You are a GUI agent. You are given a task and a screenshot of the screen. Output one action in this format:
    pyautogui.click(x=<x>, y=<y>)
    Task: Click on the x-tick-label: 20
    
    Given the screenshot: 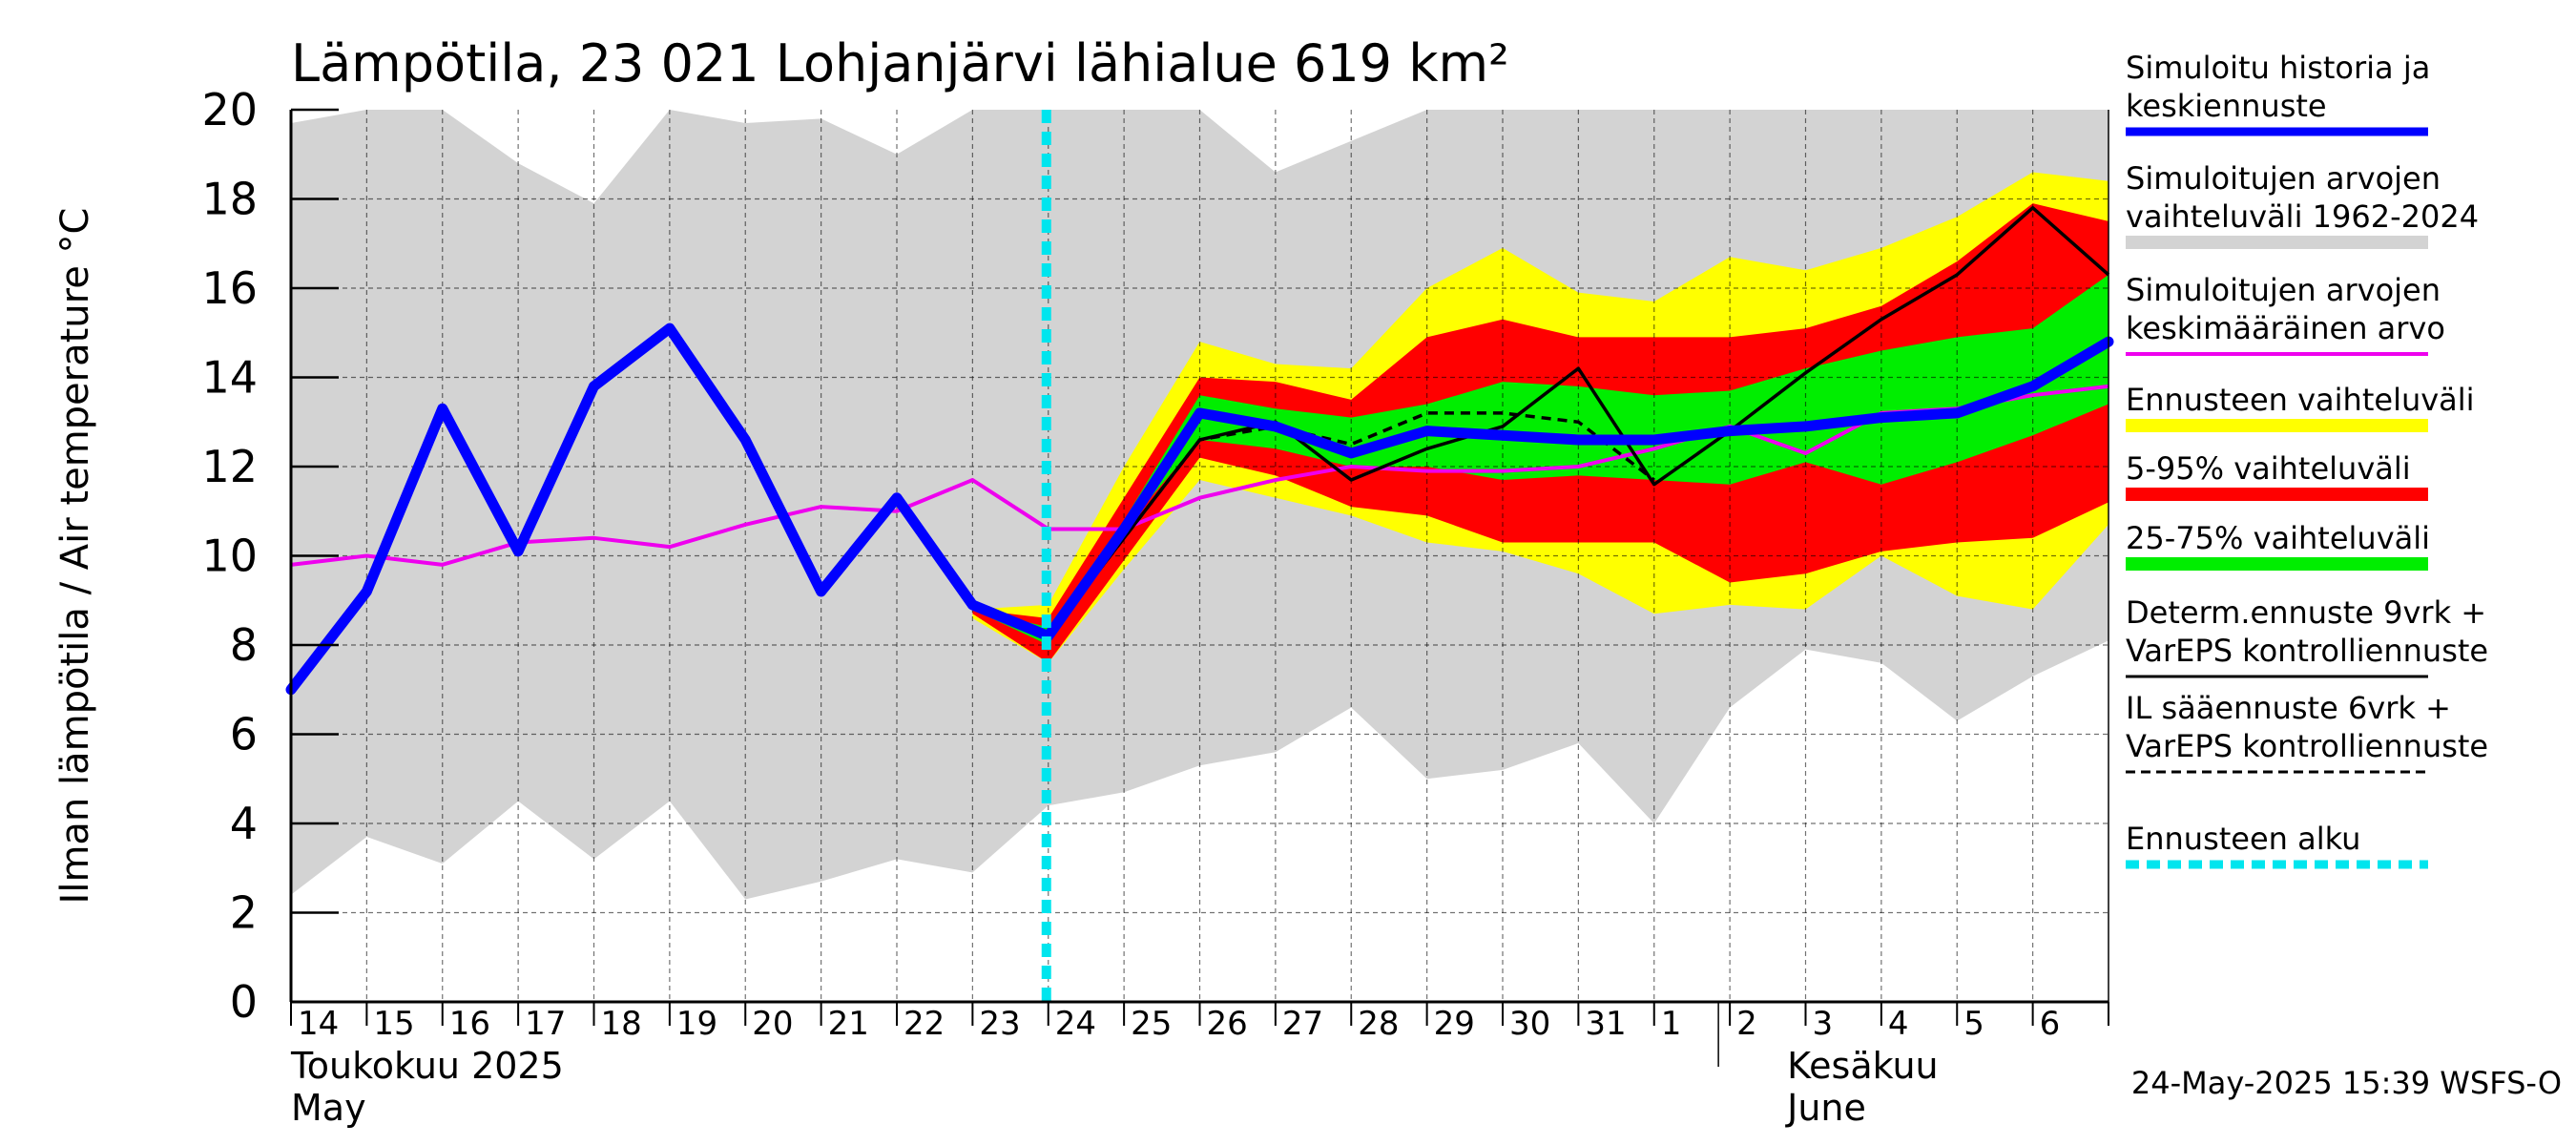 What is the action you would take?
    pyautogui.click(x=772, y=1024)
    